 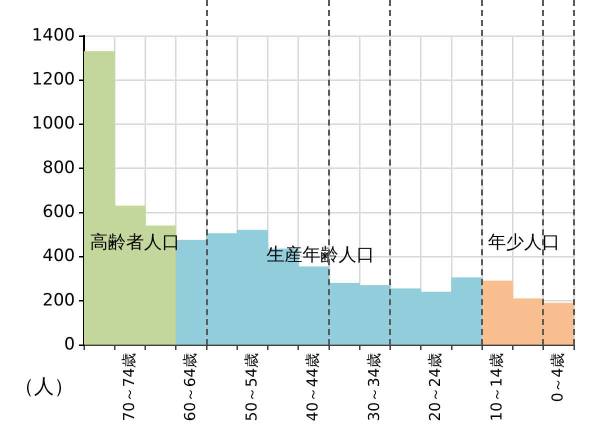 What do you see at coordinates (69, 344) in the screenshot?
I see `y-tick-label: 0` at bounding box center [69, 344].